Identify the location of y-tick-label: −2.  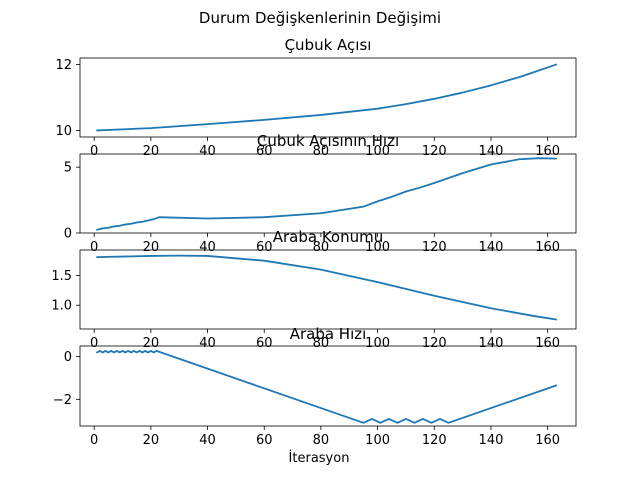
(62, 400).